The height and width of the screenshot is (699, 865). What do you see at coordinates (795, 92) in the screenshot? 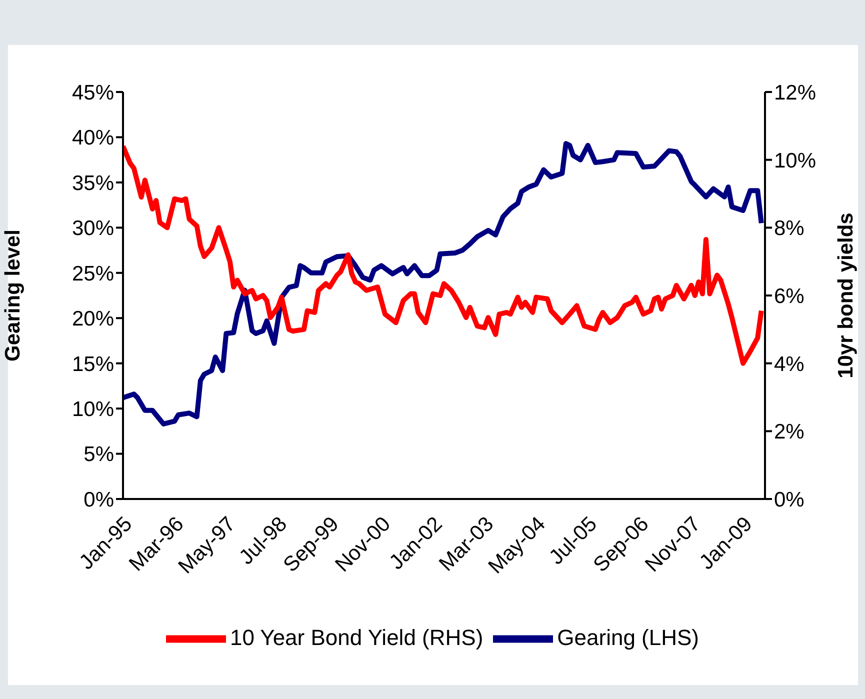
I see `y2-tick-label: 12%` at bounding box center [795, 92].